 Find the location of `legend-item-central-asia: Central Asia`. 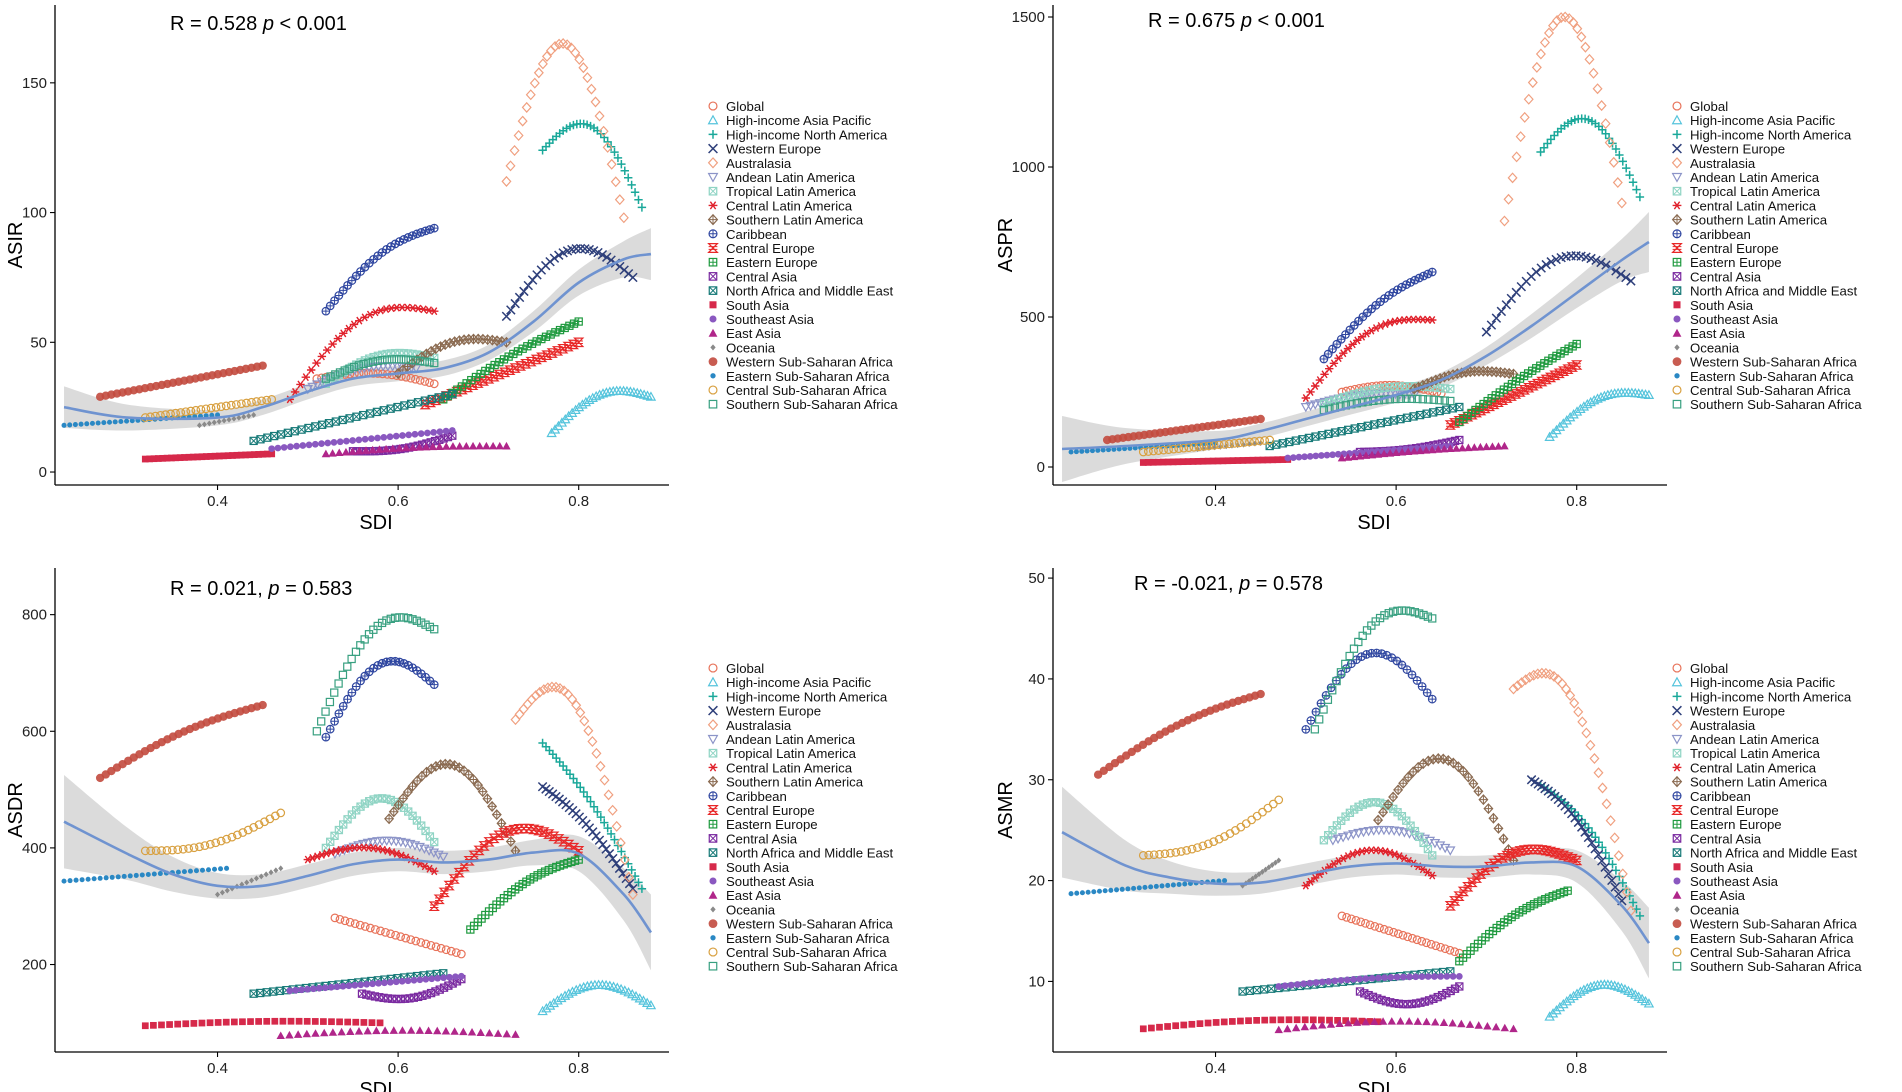

legend-item-central-asia: Central Asia is located at coordinates (753, 276).